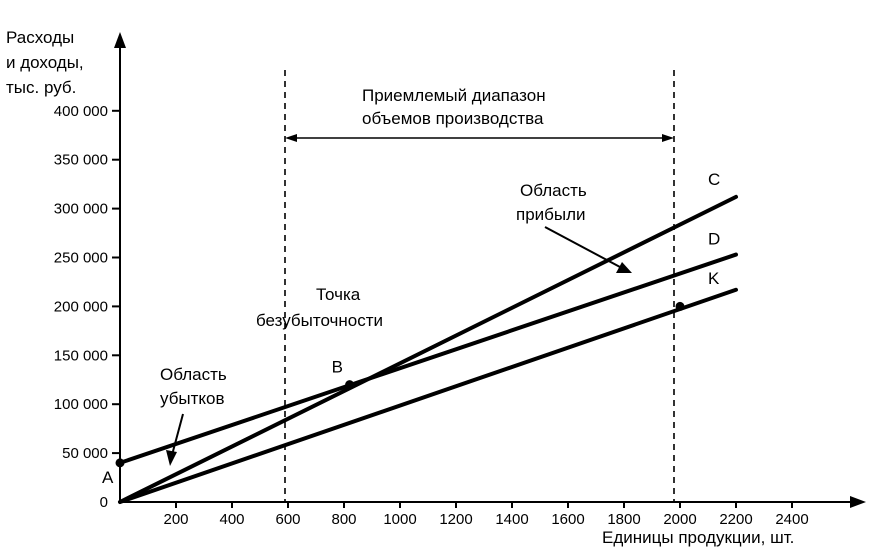 The width and height of the screenshot is (876, 556). I want to click on y-tick-label: 350 000, so click(81, 160).